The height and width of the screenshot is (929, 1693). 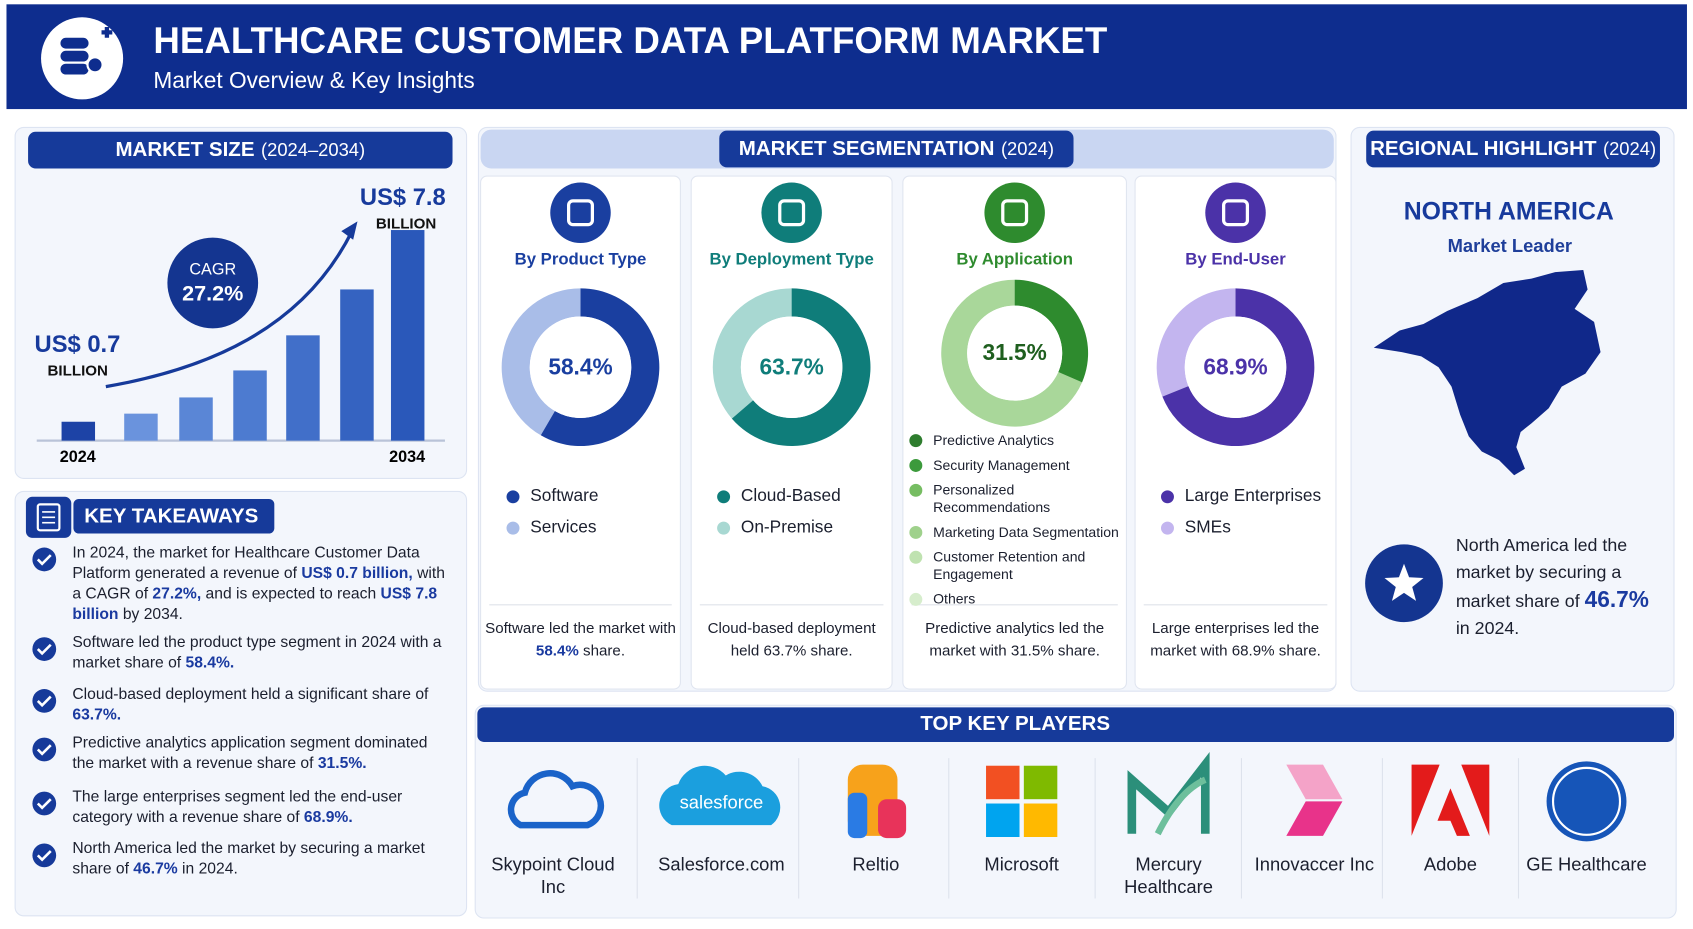 What do you see at coordinates (1016, 440) in the screenshot?
I see `legend-item: Predictive Analytics` at bounding box center [1016, 440].